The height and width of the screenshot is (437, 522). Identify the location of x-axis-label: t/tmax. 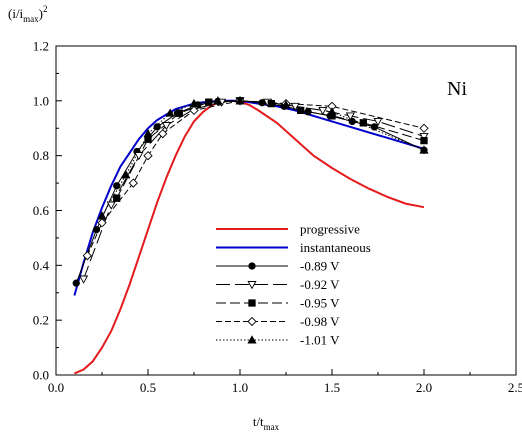
(266, 423).